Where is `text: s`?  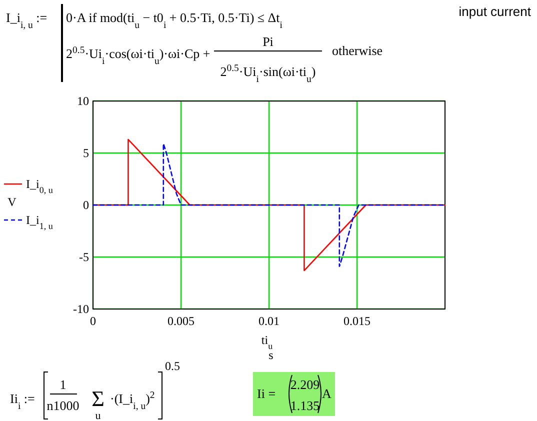
text: s is located at coordinates (271, 355).